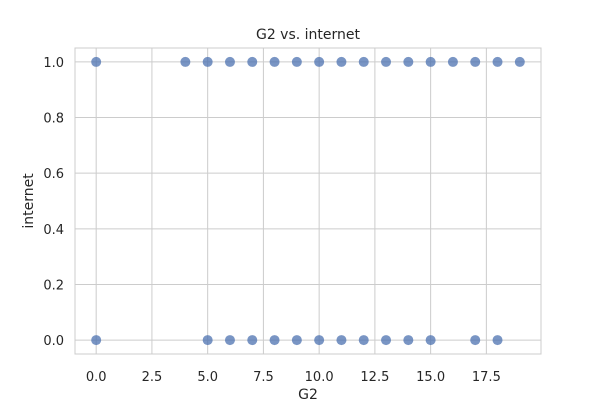 This screenshot has width=600, height=400. I want to click on y-tick-label: 0.8, so click(53, 119).